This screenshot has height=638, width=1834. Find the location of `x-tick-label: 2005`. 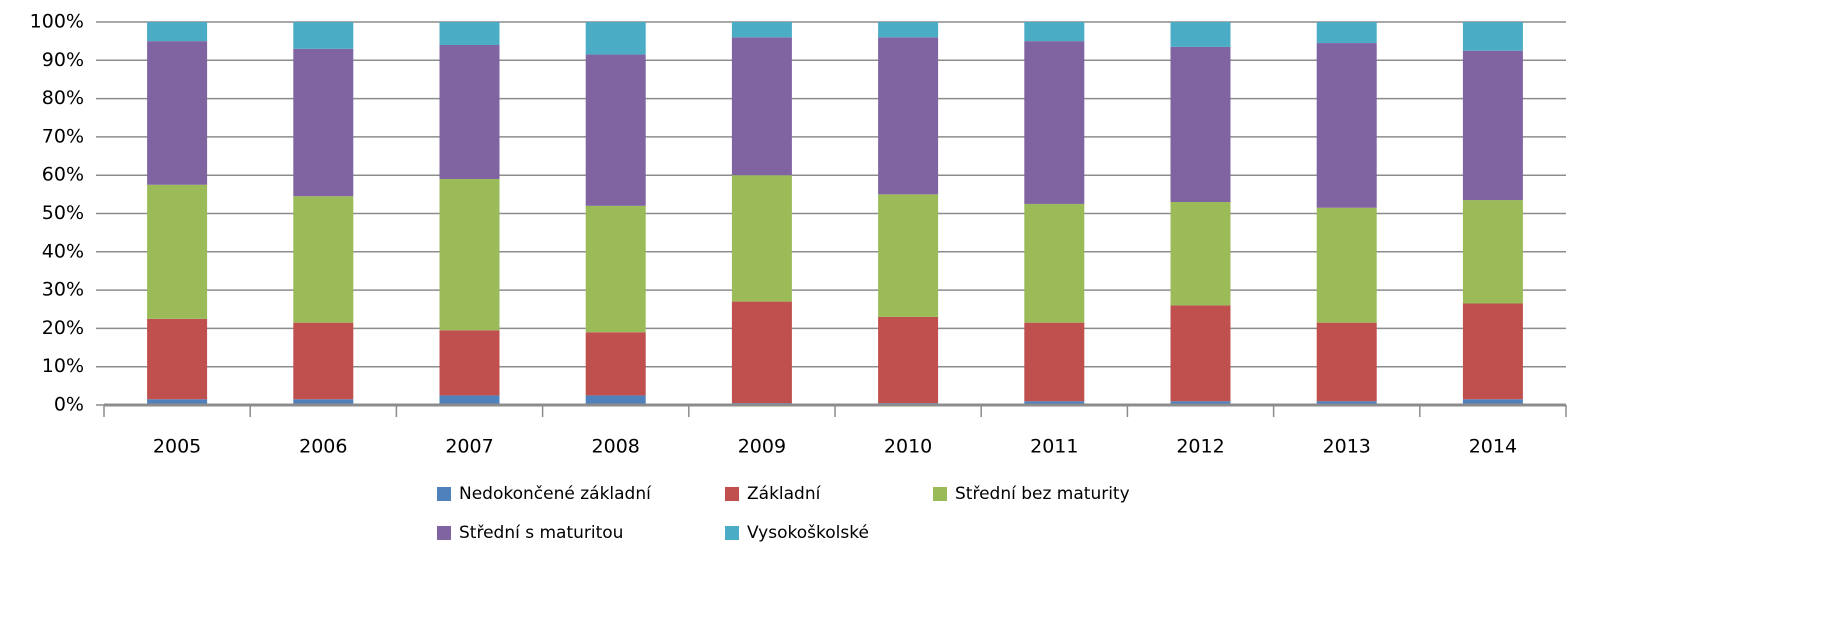

x-tick-label: 2005 is located at coordinates (177, 447).